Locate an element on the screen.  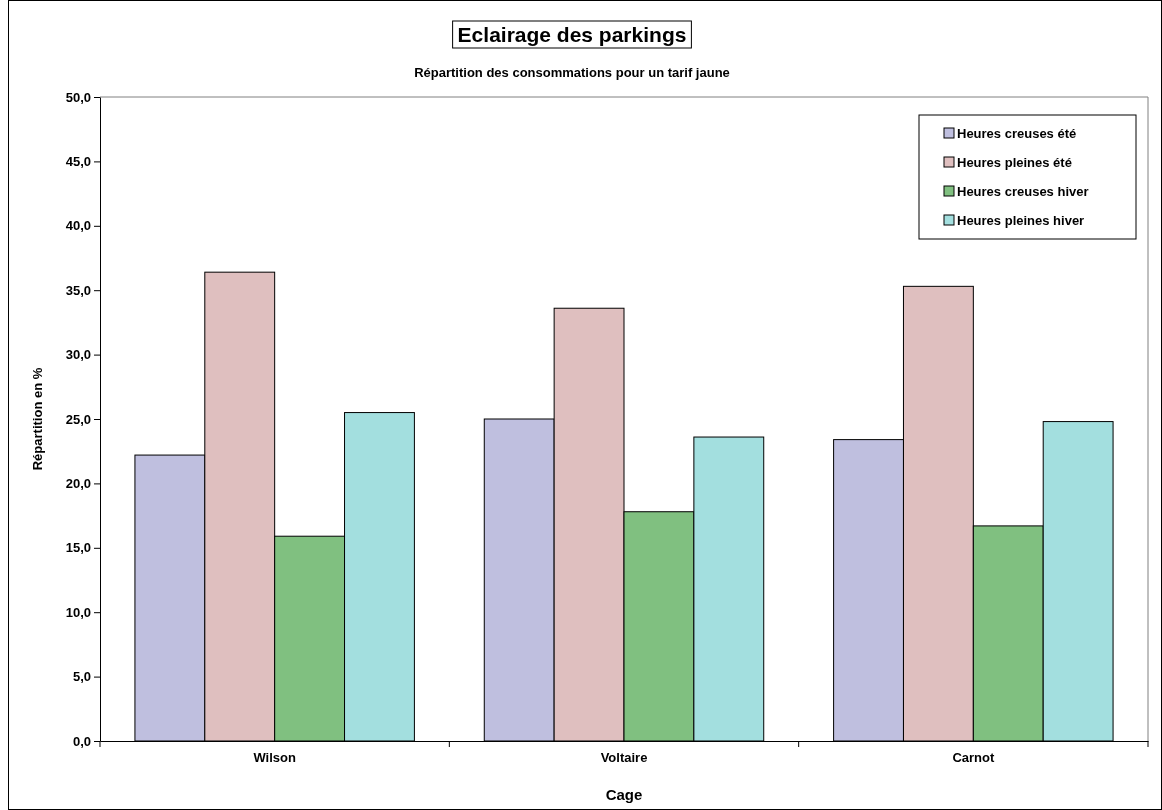
legend-label: Heures pleines hiver is located at coordinates (1021, 220).